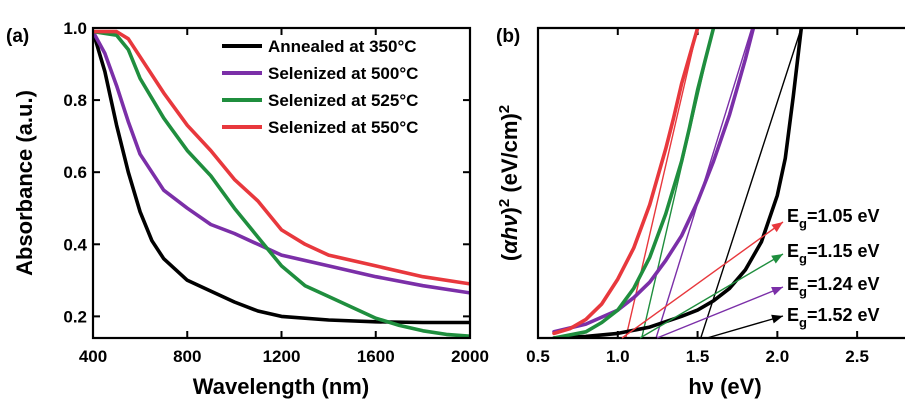 This screenshot has width=905, height=405. What do you see at coordinates (75, 28) in the screenshot?
I see `panel-a-y-tick-label: 1.0` at bounding box center [75, 28].